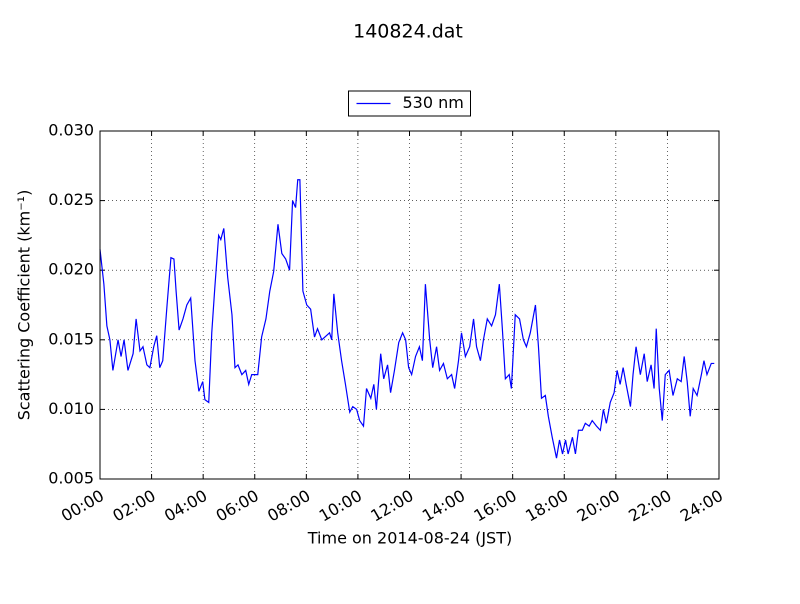  Describe the element at coordinates (71, 199) in the screenshot. I see `y-tick-label: 0.025` at that location.